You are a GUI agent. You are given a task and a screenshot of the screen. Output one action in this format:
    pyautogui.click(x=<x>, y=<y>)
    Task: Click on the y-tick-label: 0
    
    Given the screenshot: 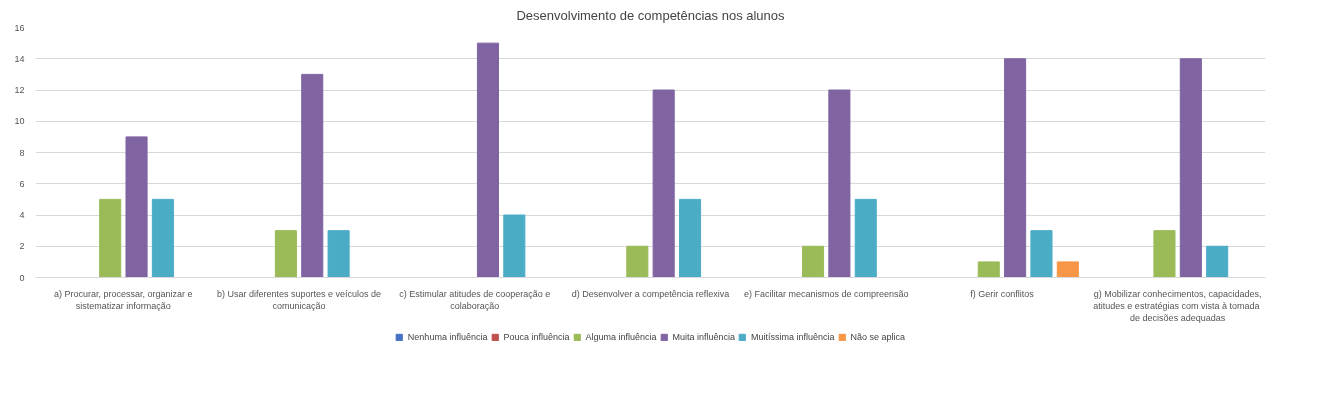 What is the action you would take?
    pyautogui.click(x=22, y=277)
    